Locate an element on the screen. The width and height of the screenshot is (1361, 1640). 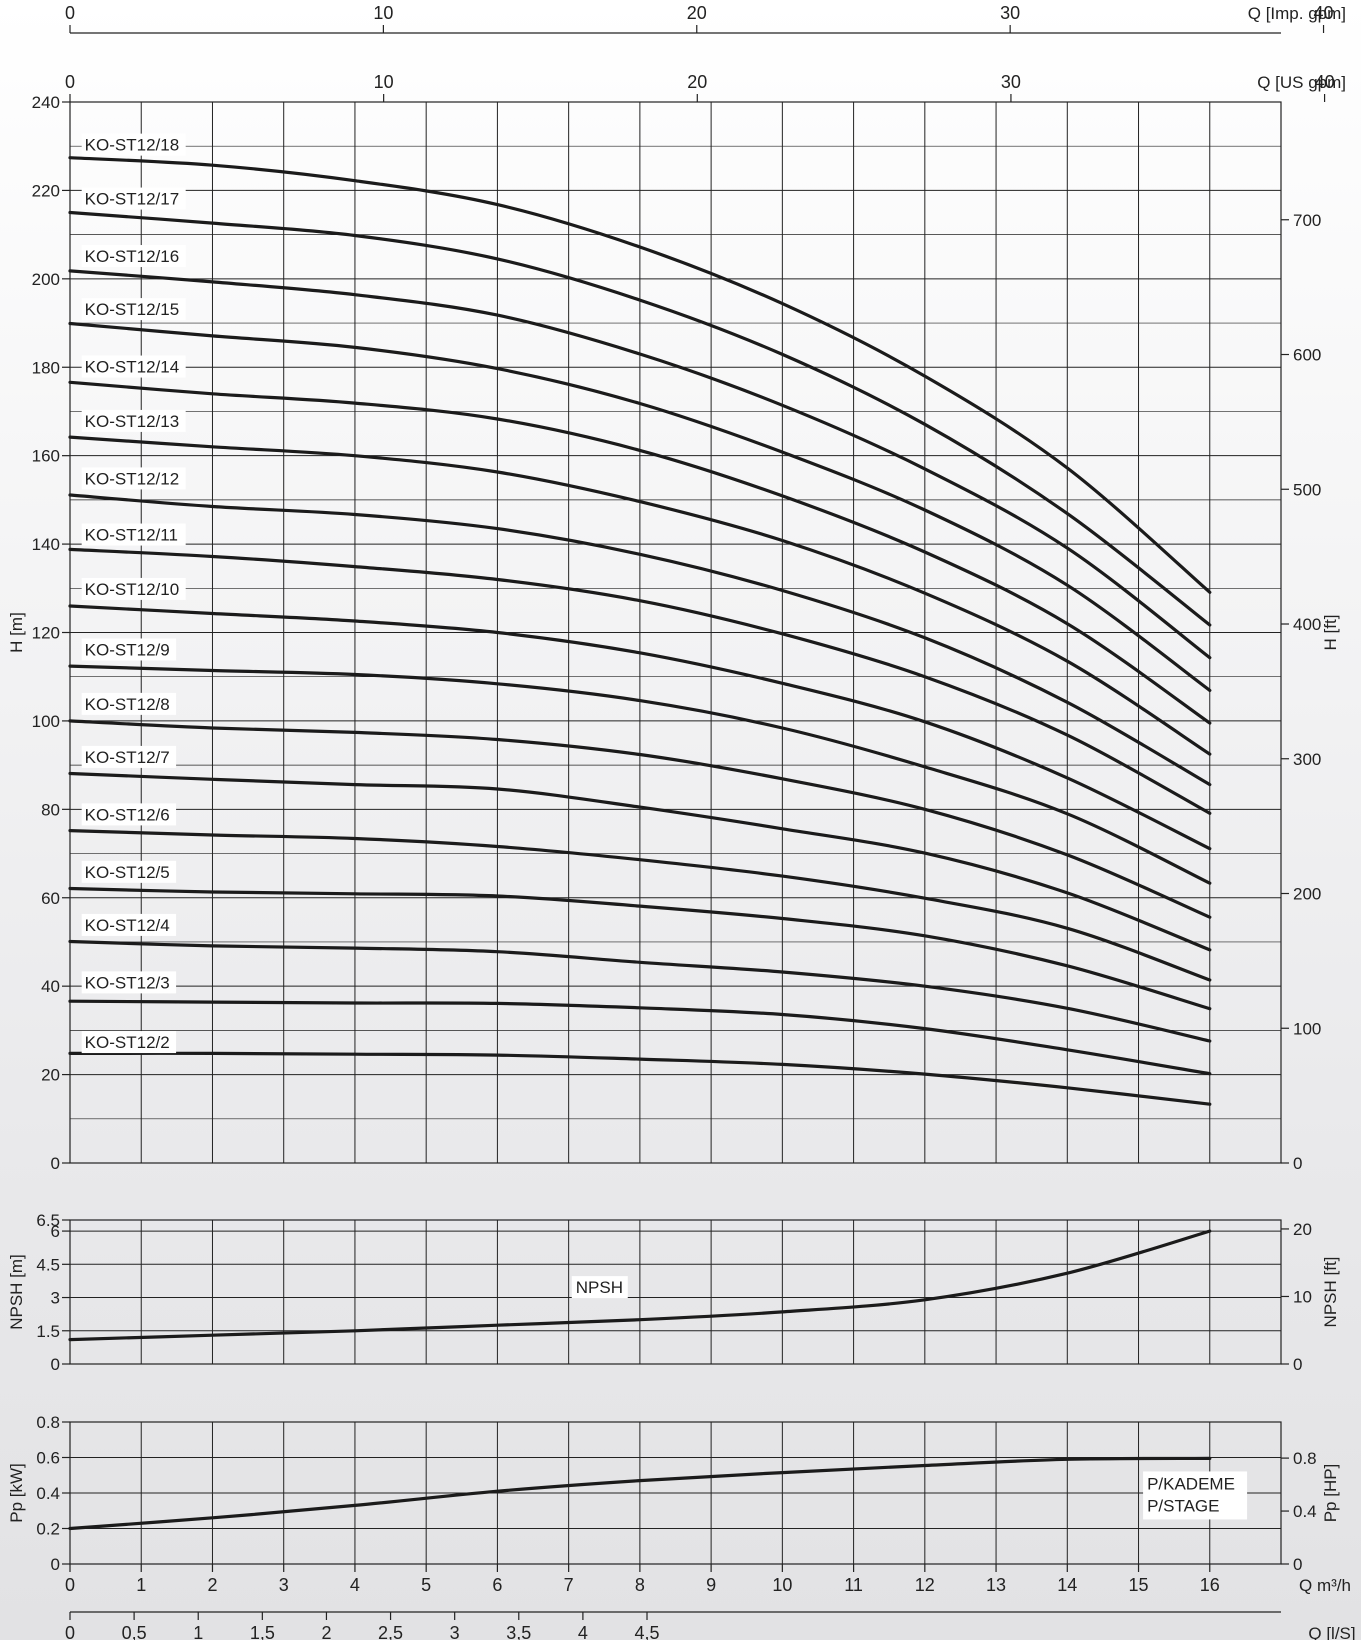
qm3h-tick-label: 10 is located at coordinates (782, 1585).